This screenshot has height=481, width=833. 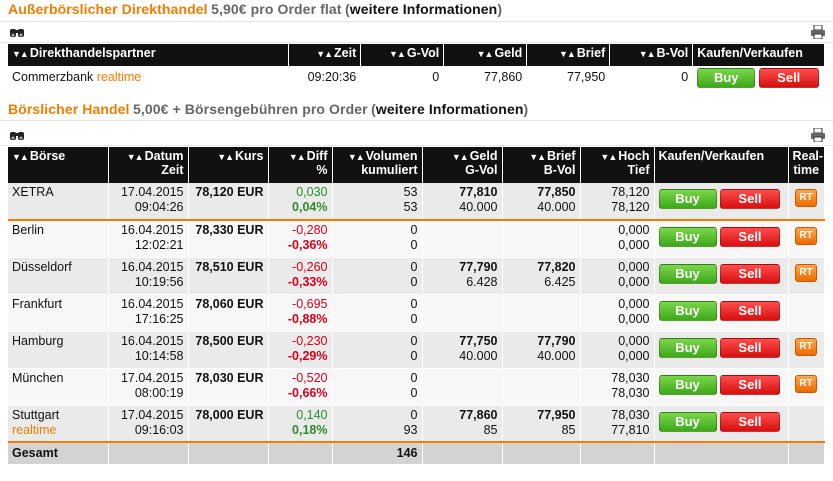 I want to click on diff-percent: -0,36%, so click(x=307, y=245).